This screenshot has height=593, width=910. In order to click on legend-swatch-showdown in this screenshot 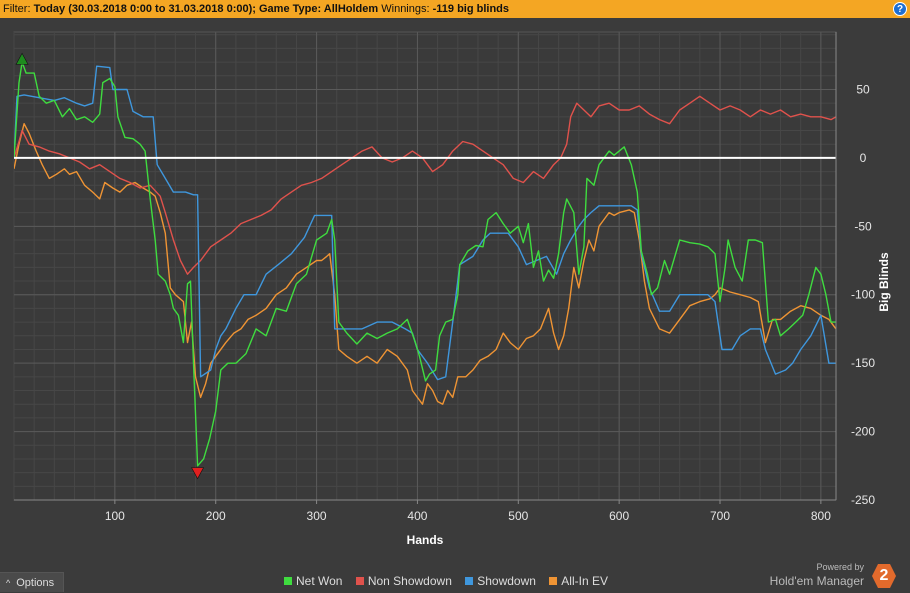, I will do `click(469, 581)`.